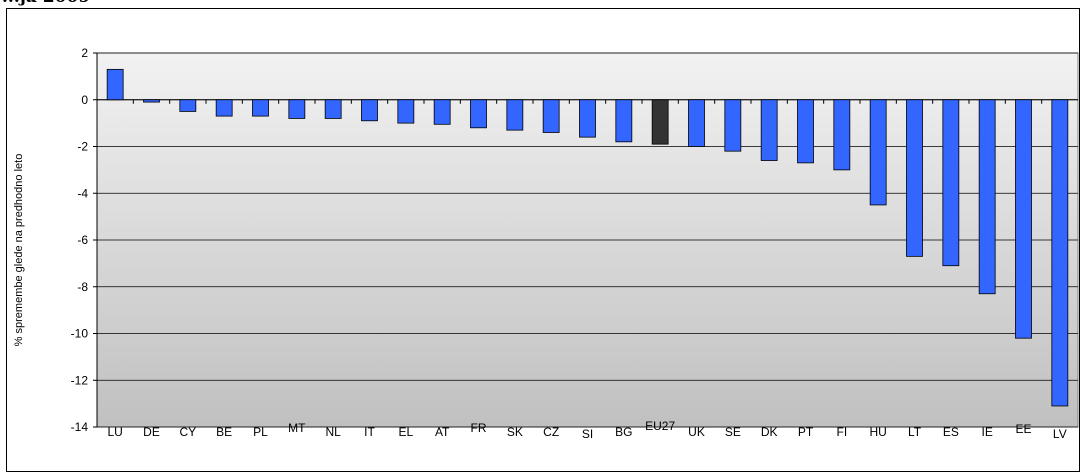  What do you see at coordinates (151, 101) in the screenshot?
I see `bar-de` at bounding box center [151, 101].